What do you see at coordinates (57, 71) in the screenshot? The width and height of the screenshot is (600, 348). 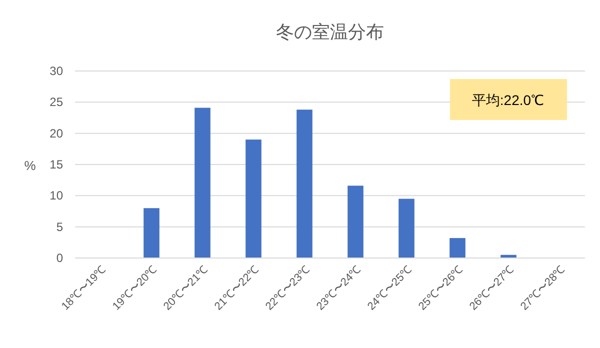 I see `y-tick-label: 30` at bounding box center [57, 71].